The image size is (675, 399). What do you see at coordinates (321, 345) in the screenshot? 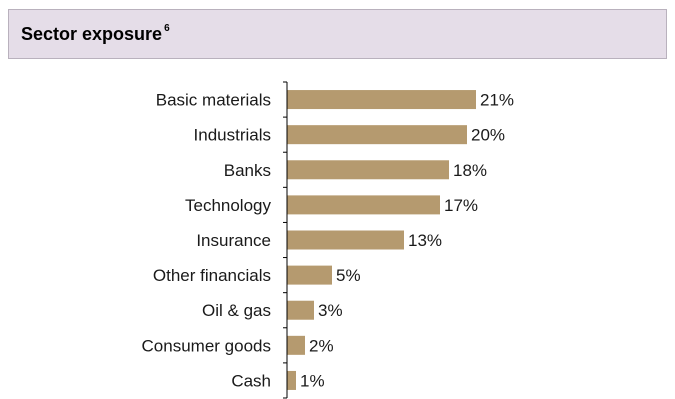
I see `value-label: 2%` at bounding box center [321, 345].